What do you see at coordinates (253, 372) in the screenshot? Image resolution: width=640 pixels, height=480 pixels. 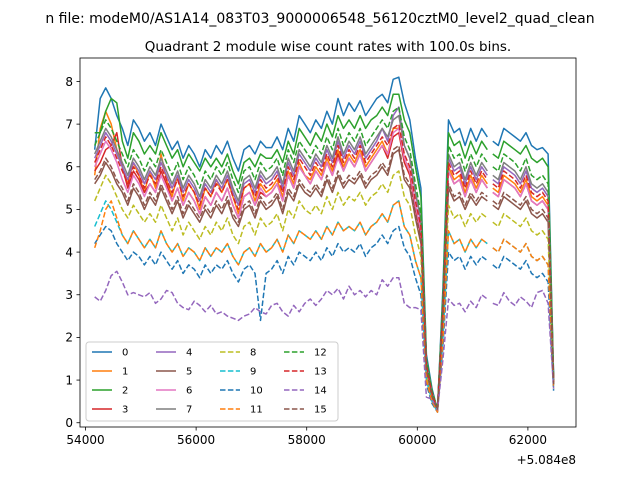 I see `legend-label-9: 9` at bounding box center [253, 372].